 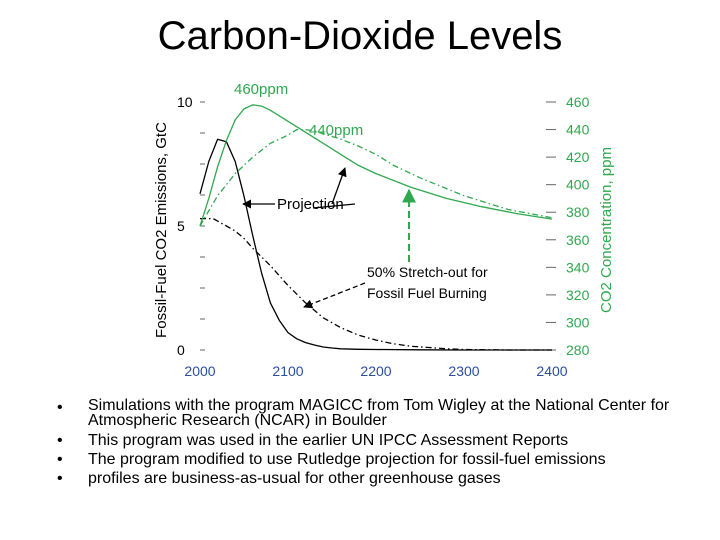 I want to click on x-tick-label: 2000, so click(x=199, y=371).